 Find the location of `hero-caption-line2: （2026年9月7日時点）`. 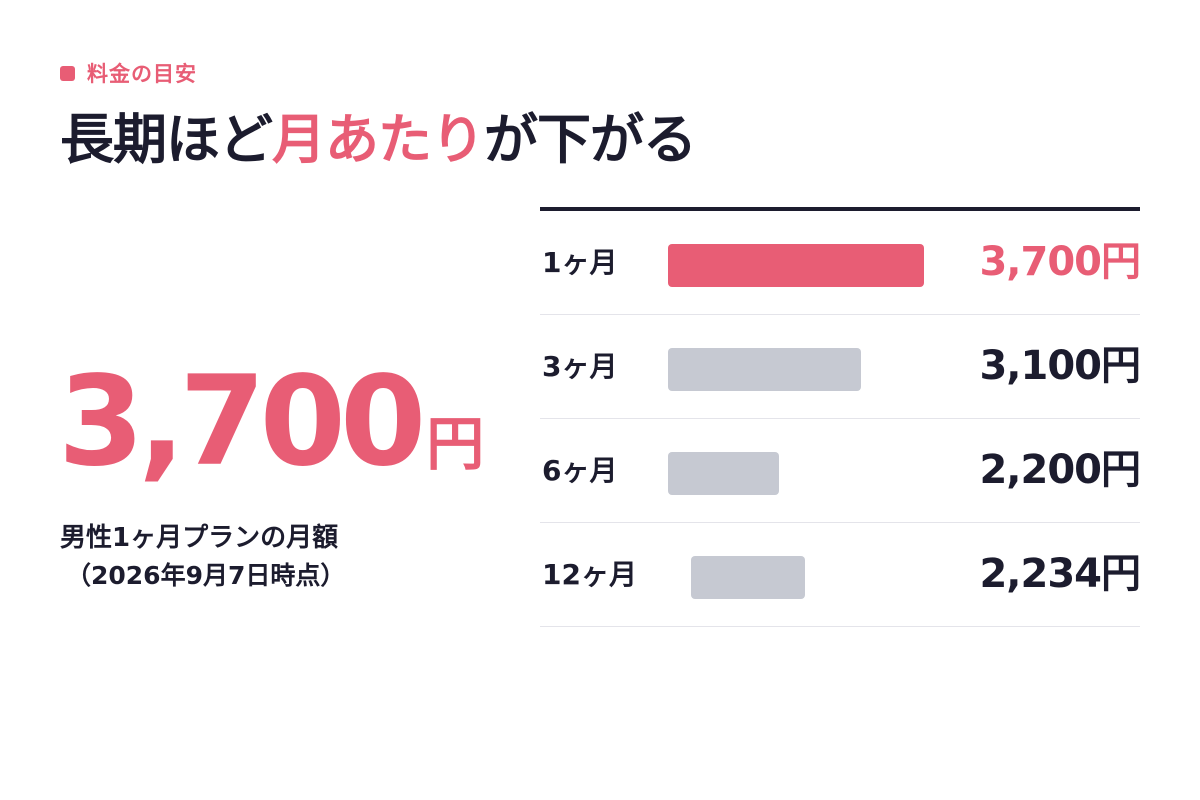

hero-caption-line2: （2026年9月7日時点） is located at coordinates (206, 575).